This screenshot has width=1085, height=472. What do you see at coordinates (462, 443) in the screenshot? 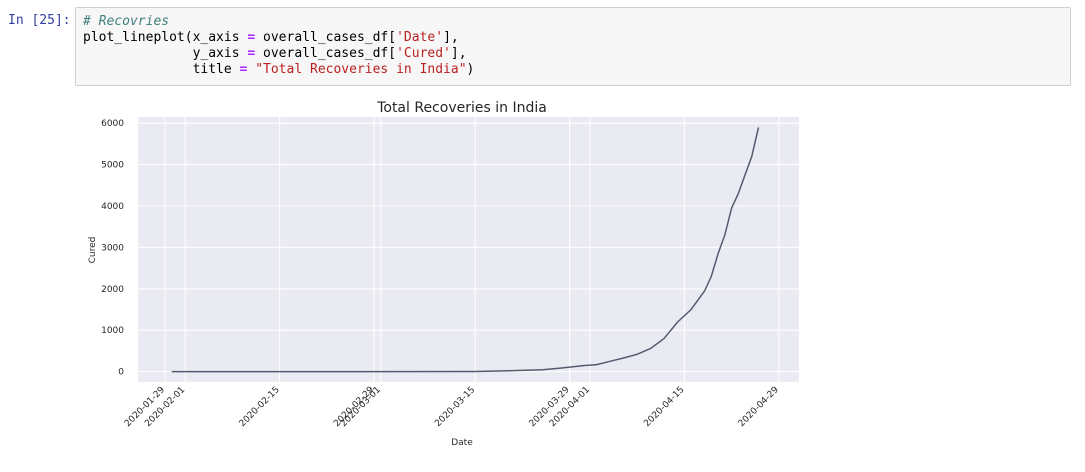
I see `x-axis-label: Date` at bounding box center [462, 443].